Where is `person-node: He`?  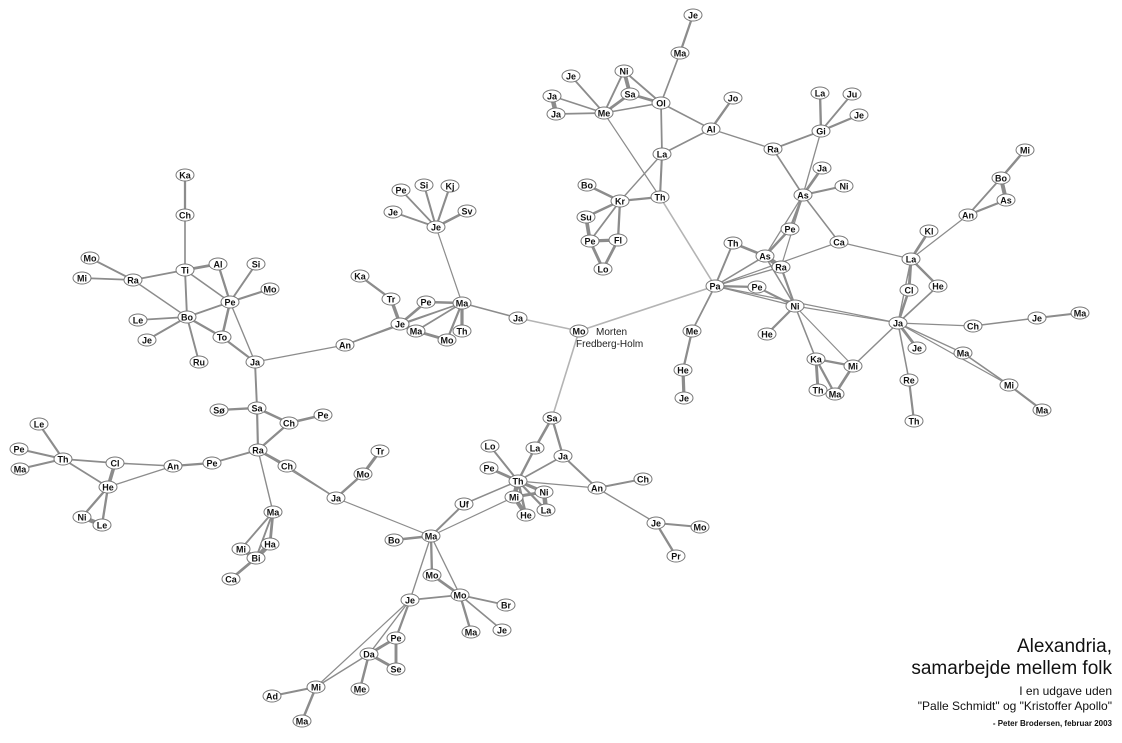
person-node: He is located at coordinates (683, 370).